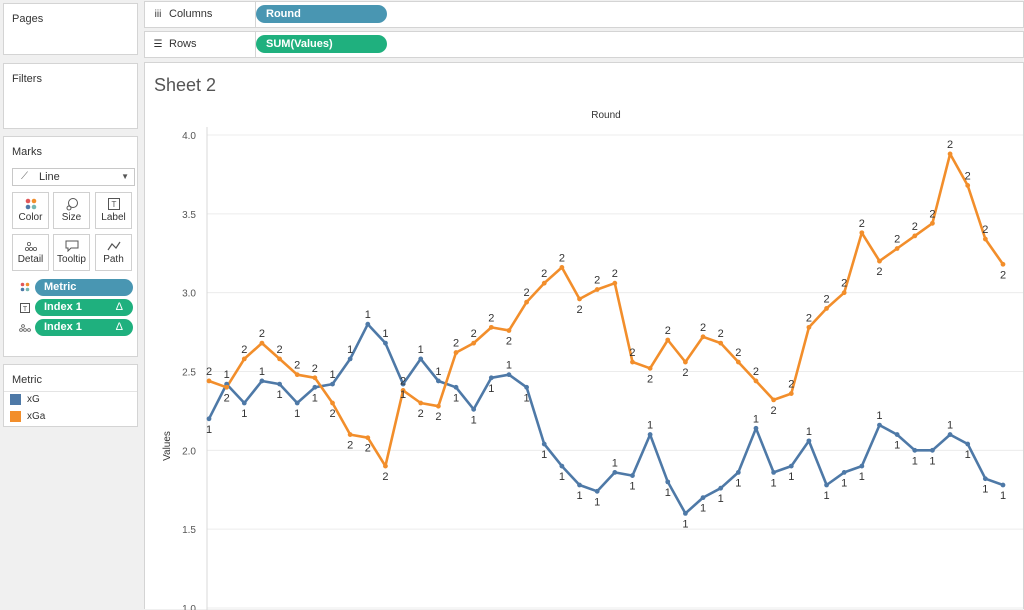 Image resolution: width=1024 pixels, height=610 pixels. What do you see at coordinates (584, 44) in the screenshot?
I see `rows-shelf: ☰ Rows SUM(Values)` at bounding box center [584, 44].